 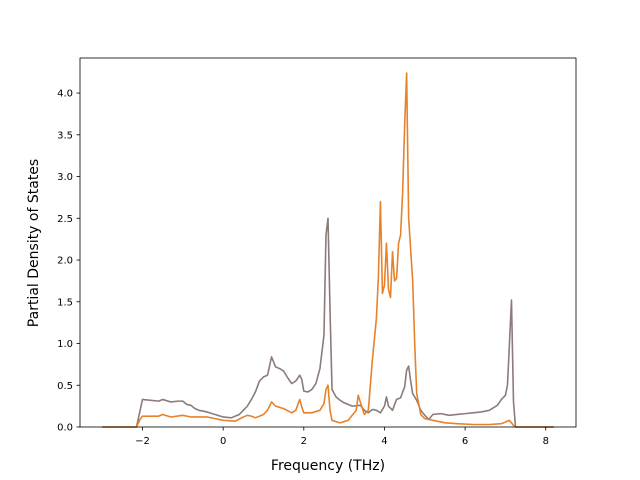 I want to click on y-tick-label: 2.0, so click(x=65, y=261).